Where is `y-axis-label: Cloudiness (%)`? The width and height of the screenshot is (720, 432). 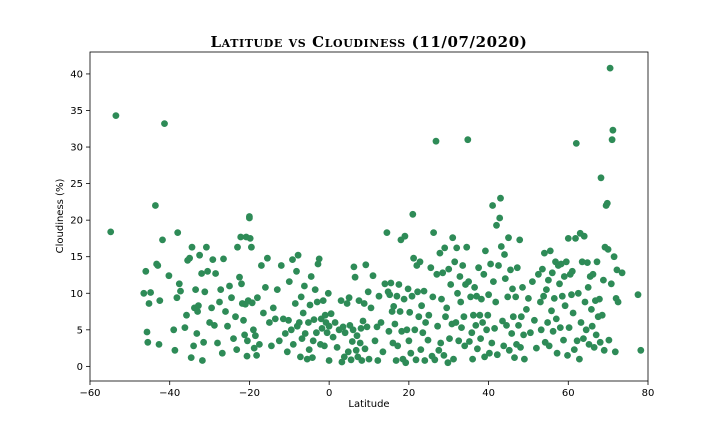
y-axis-label: Cloudiness (%) is located at coordinates (60, 216).